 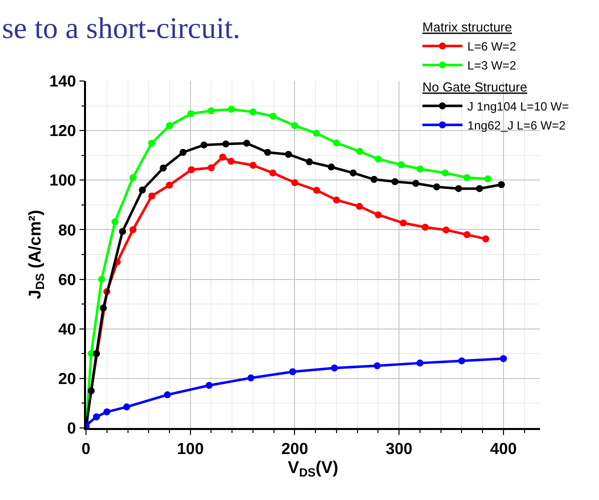 I want to click on y-tick-label: 120, so click(x=62, y=131).